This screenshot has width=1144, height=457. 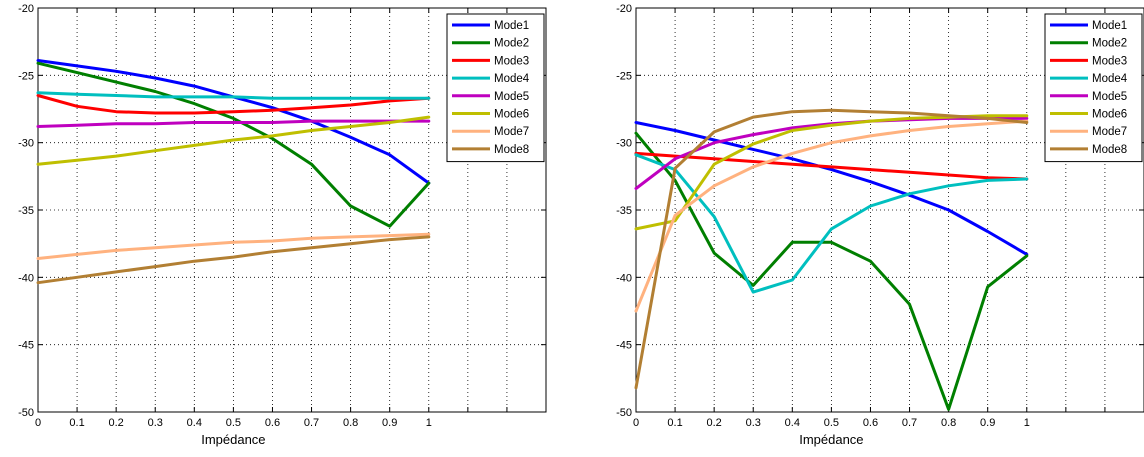 I want to click on series-line-mode5, so click(x=233, y=123).